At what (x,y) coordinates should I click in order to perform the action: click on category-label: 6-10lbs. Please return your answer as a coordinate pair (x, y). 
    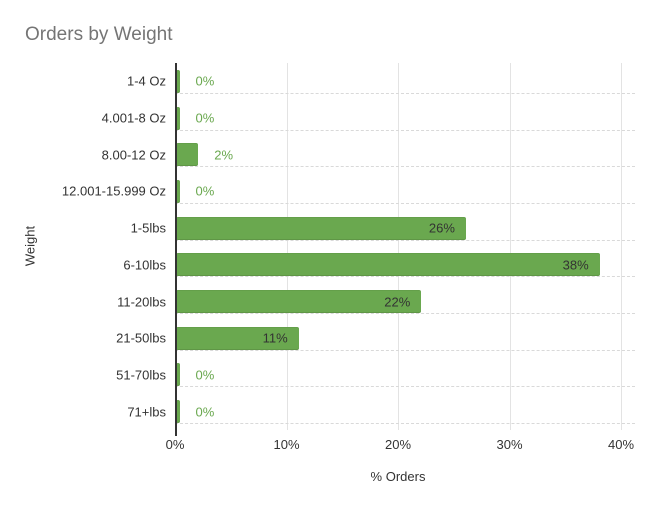
    Looking at the image, I should click on (144, 265).